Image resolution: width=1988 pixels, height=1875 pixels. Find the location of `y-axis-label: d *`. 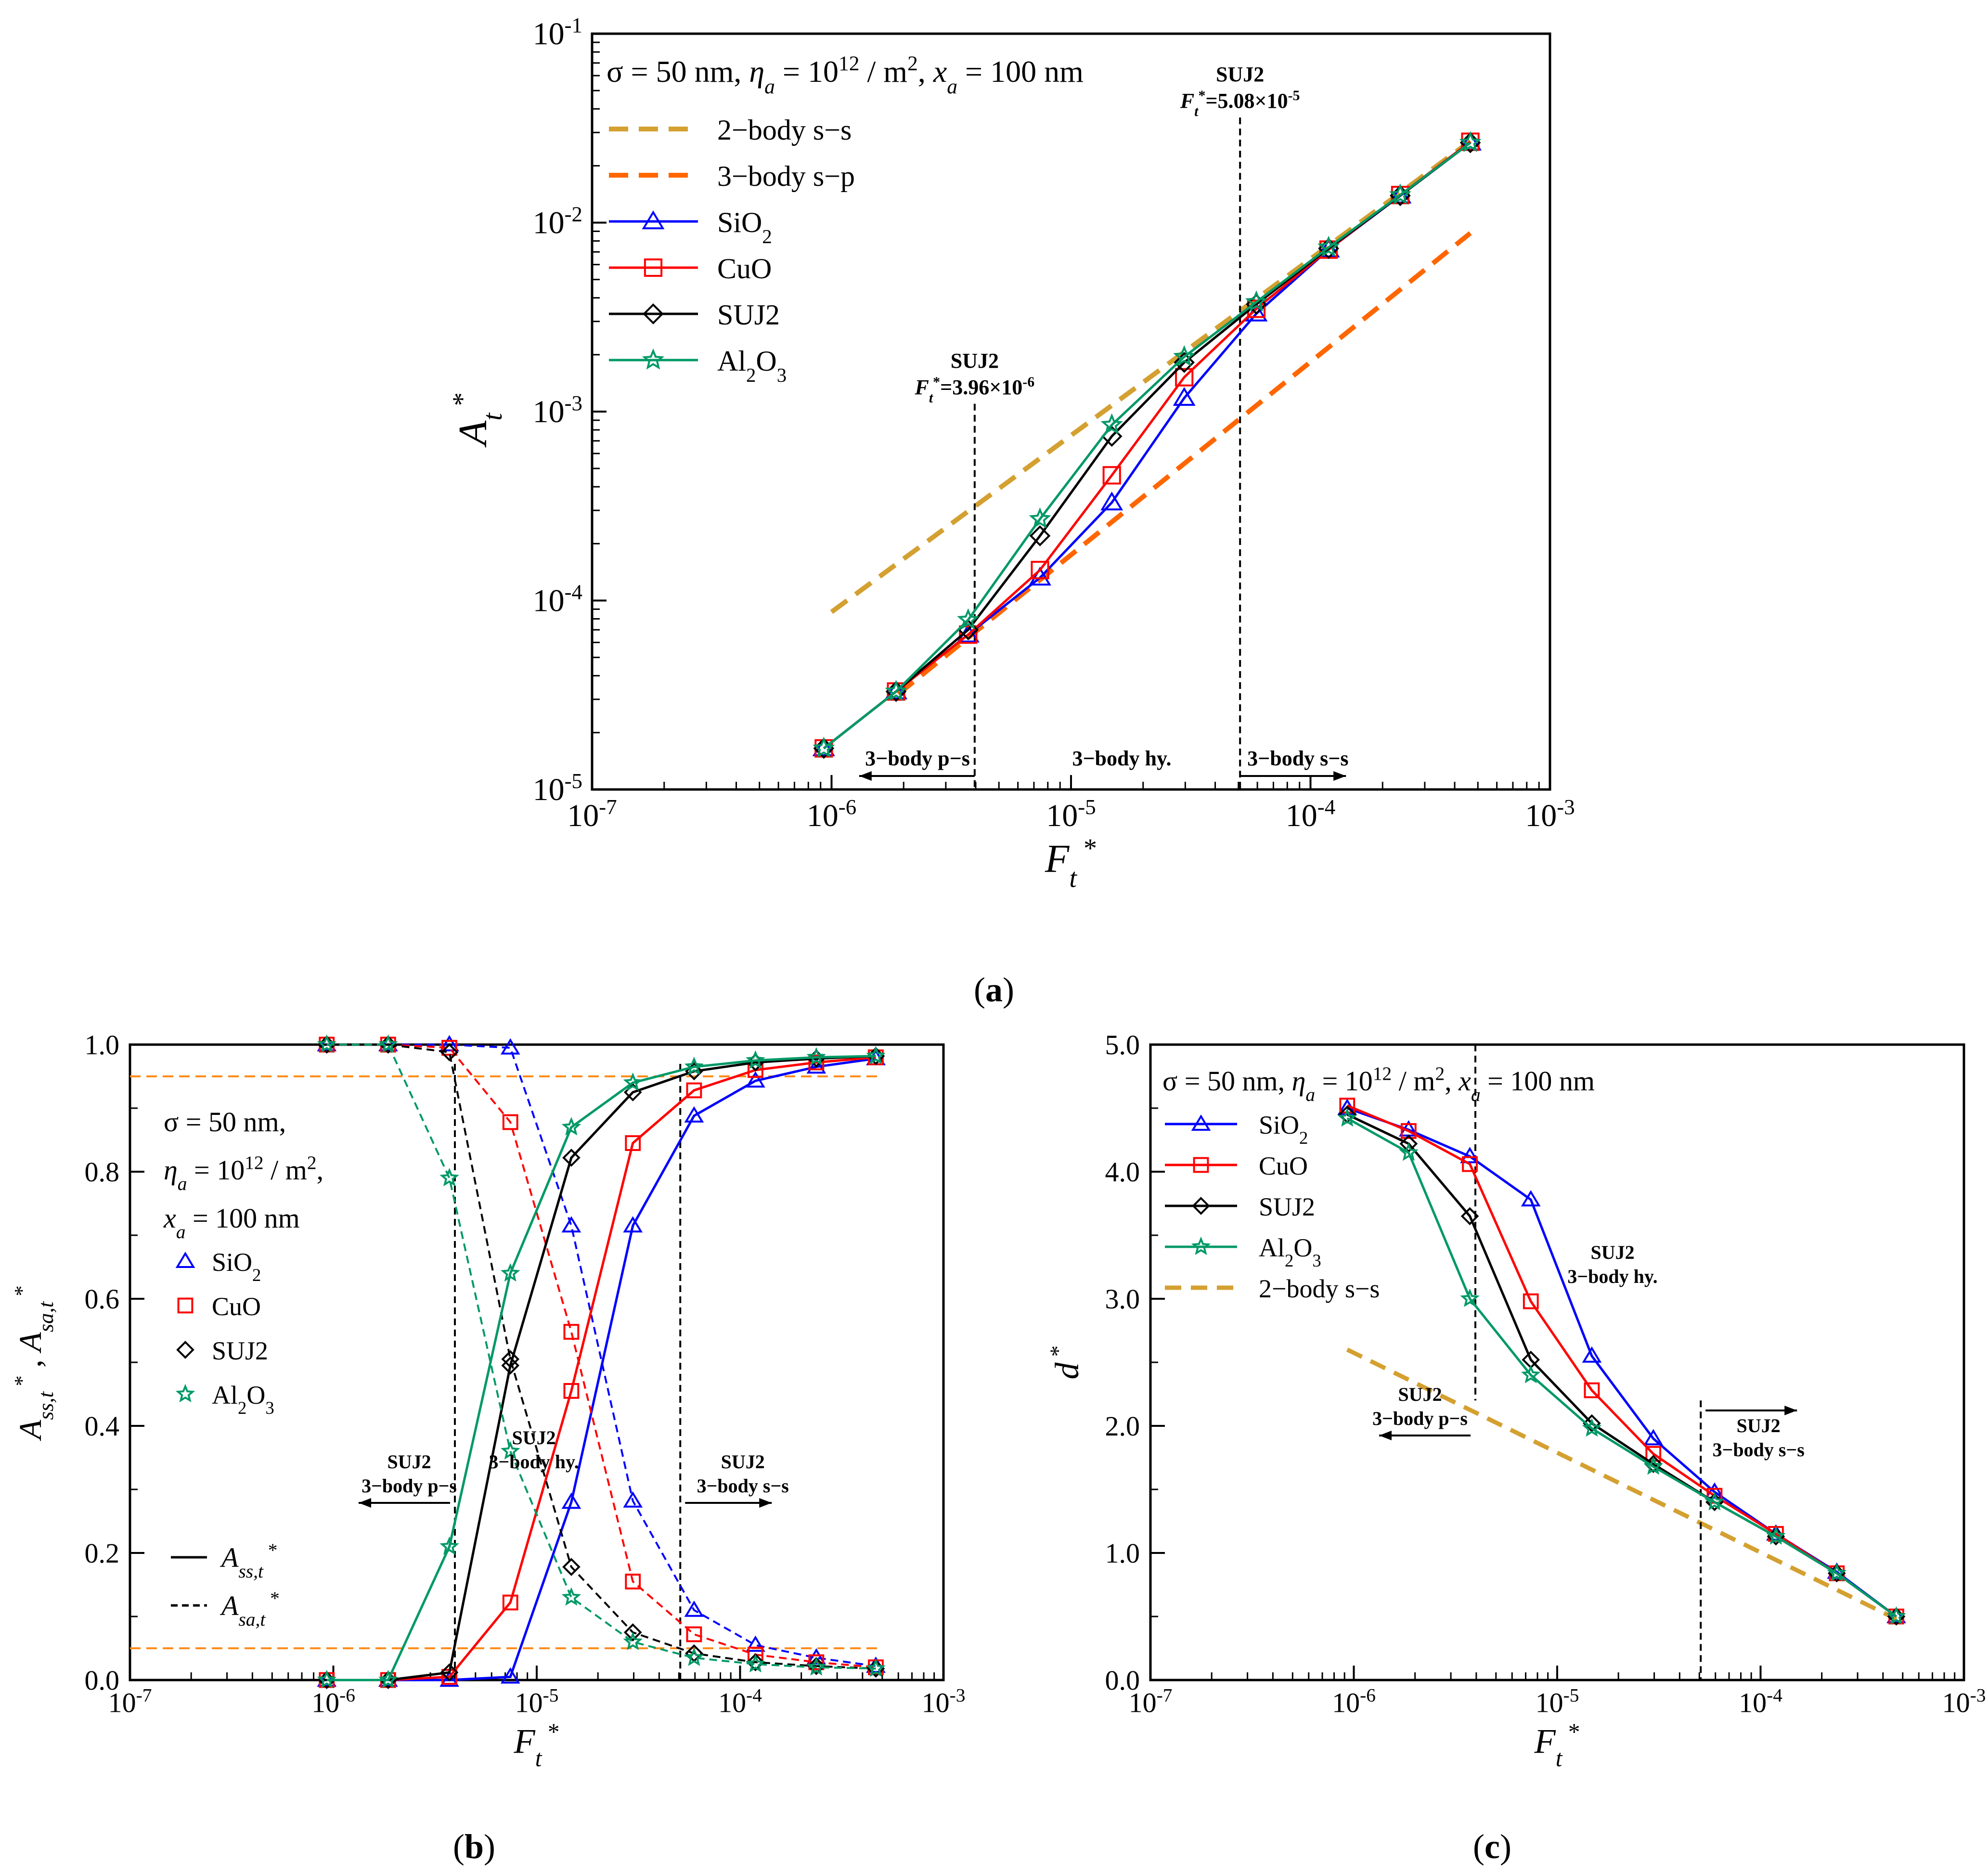

y-axis-label: d * is located at coordinates (1066, 1362).